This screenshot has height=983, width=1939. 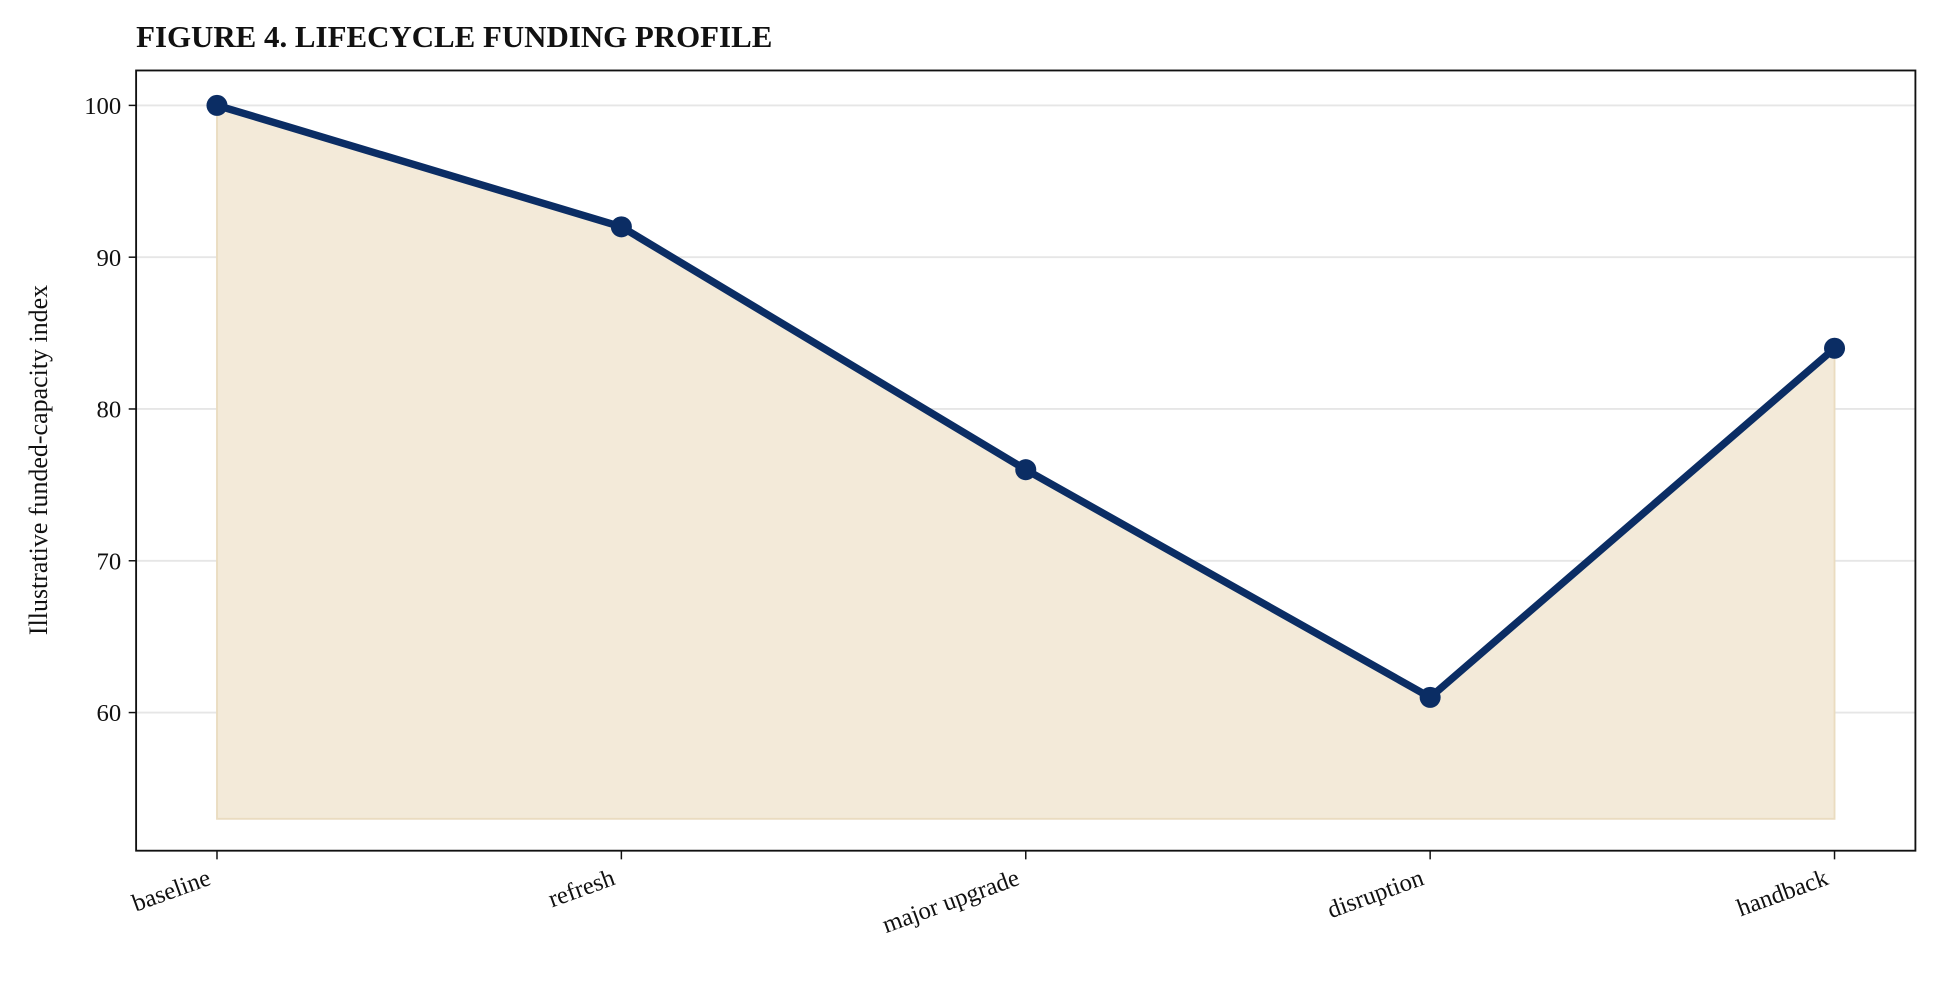 What do you see at coordinates (454, 36) in the screenshot?
I see `chart-title: FIGURE 4. LIFECYCLE FUNDING PROFILE` at bounding box center [454, 36].